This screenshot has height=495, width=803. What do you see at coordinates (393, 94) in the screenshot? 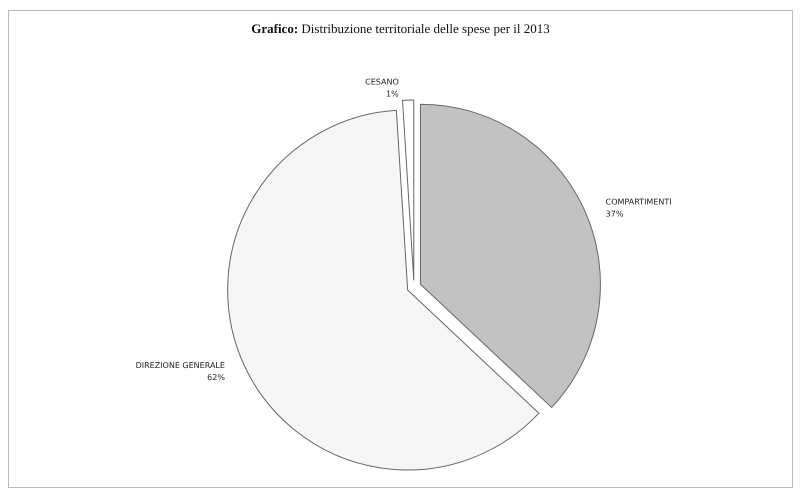
I see `data-label: 1%` at bounding box center [393, 94].